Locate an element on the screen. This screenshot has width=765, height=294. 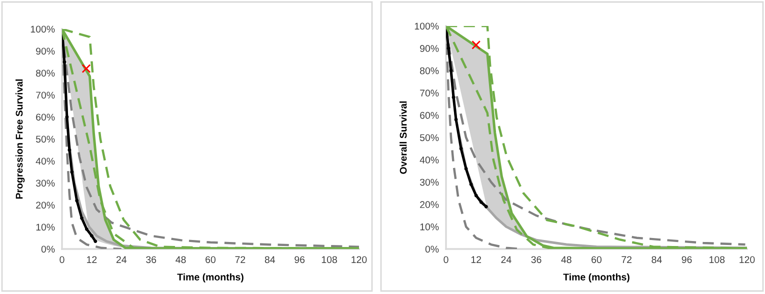
y-axis-title: Progression Free Survival is located at coordinates (20, 139).